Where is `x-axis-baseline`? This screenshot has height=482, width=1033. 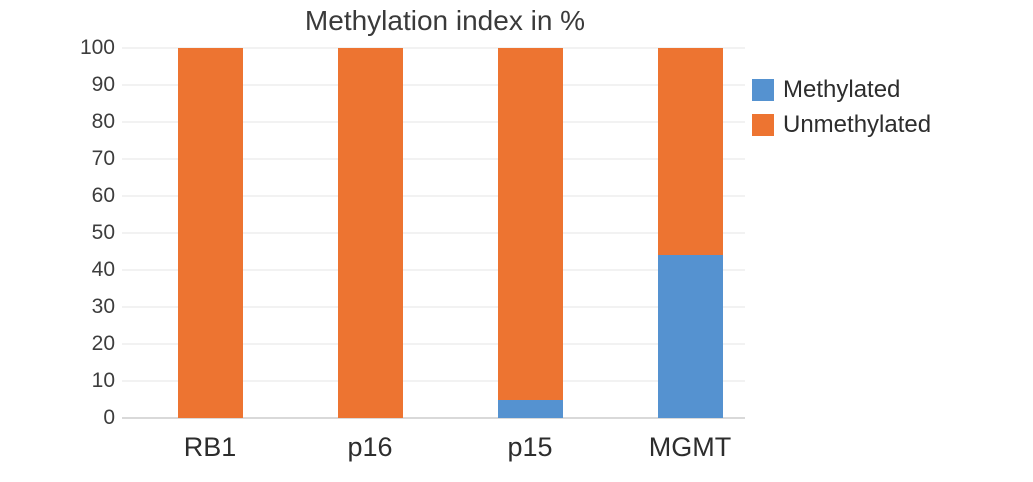
x-axis-baseline is located at coordinates (433, 418).